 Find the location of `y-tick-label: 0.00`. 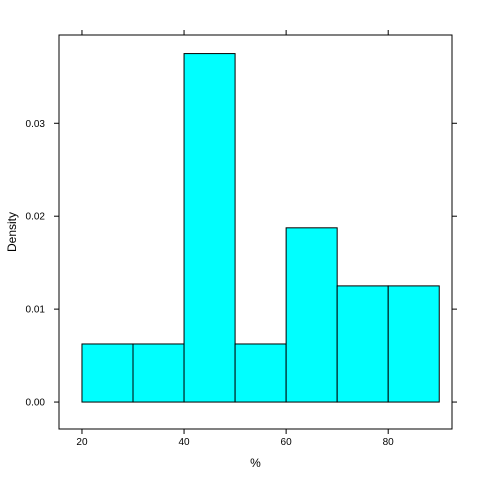

y-tick-label: 0.00 is located at coordinates (36, 403).